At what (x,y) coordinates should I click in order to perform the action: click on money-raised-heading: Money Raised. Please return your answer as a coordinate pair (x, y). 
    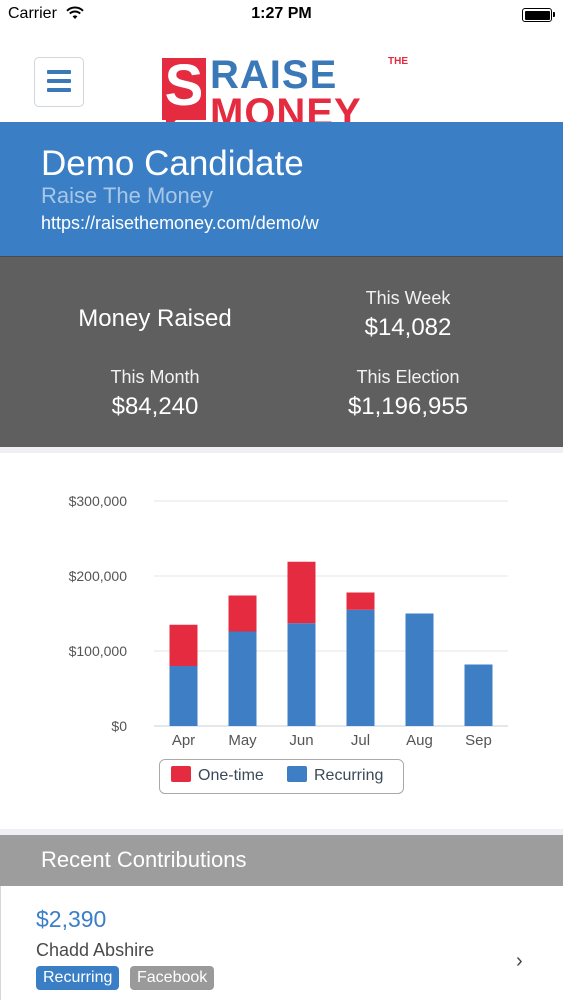
    Looking at the image, I should click on (155, 318).